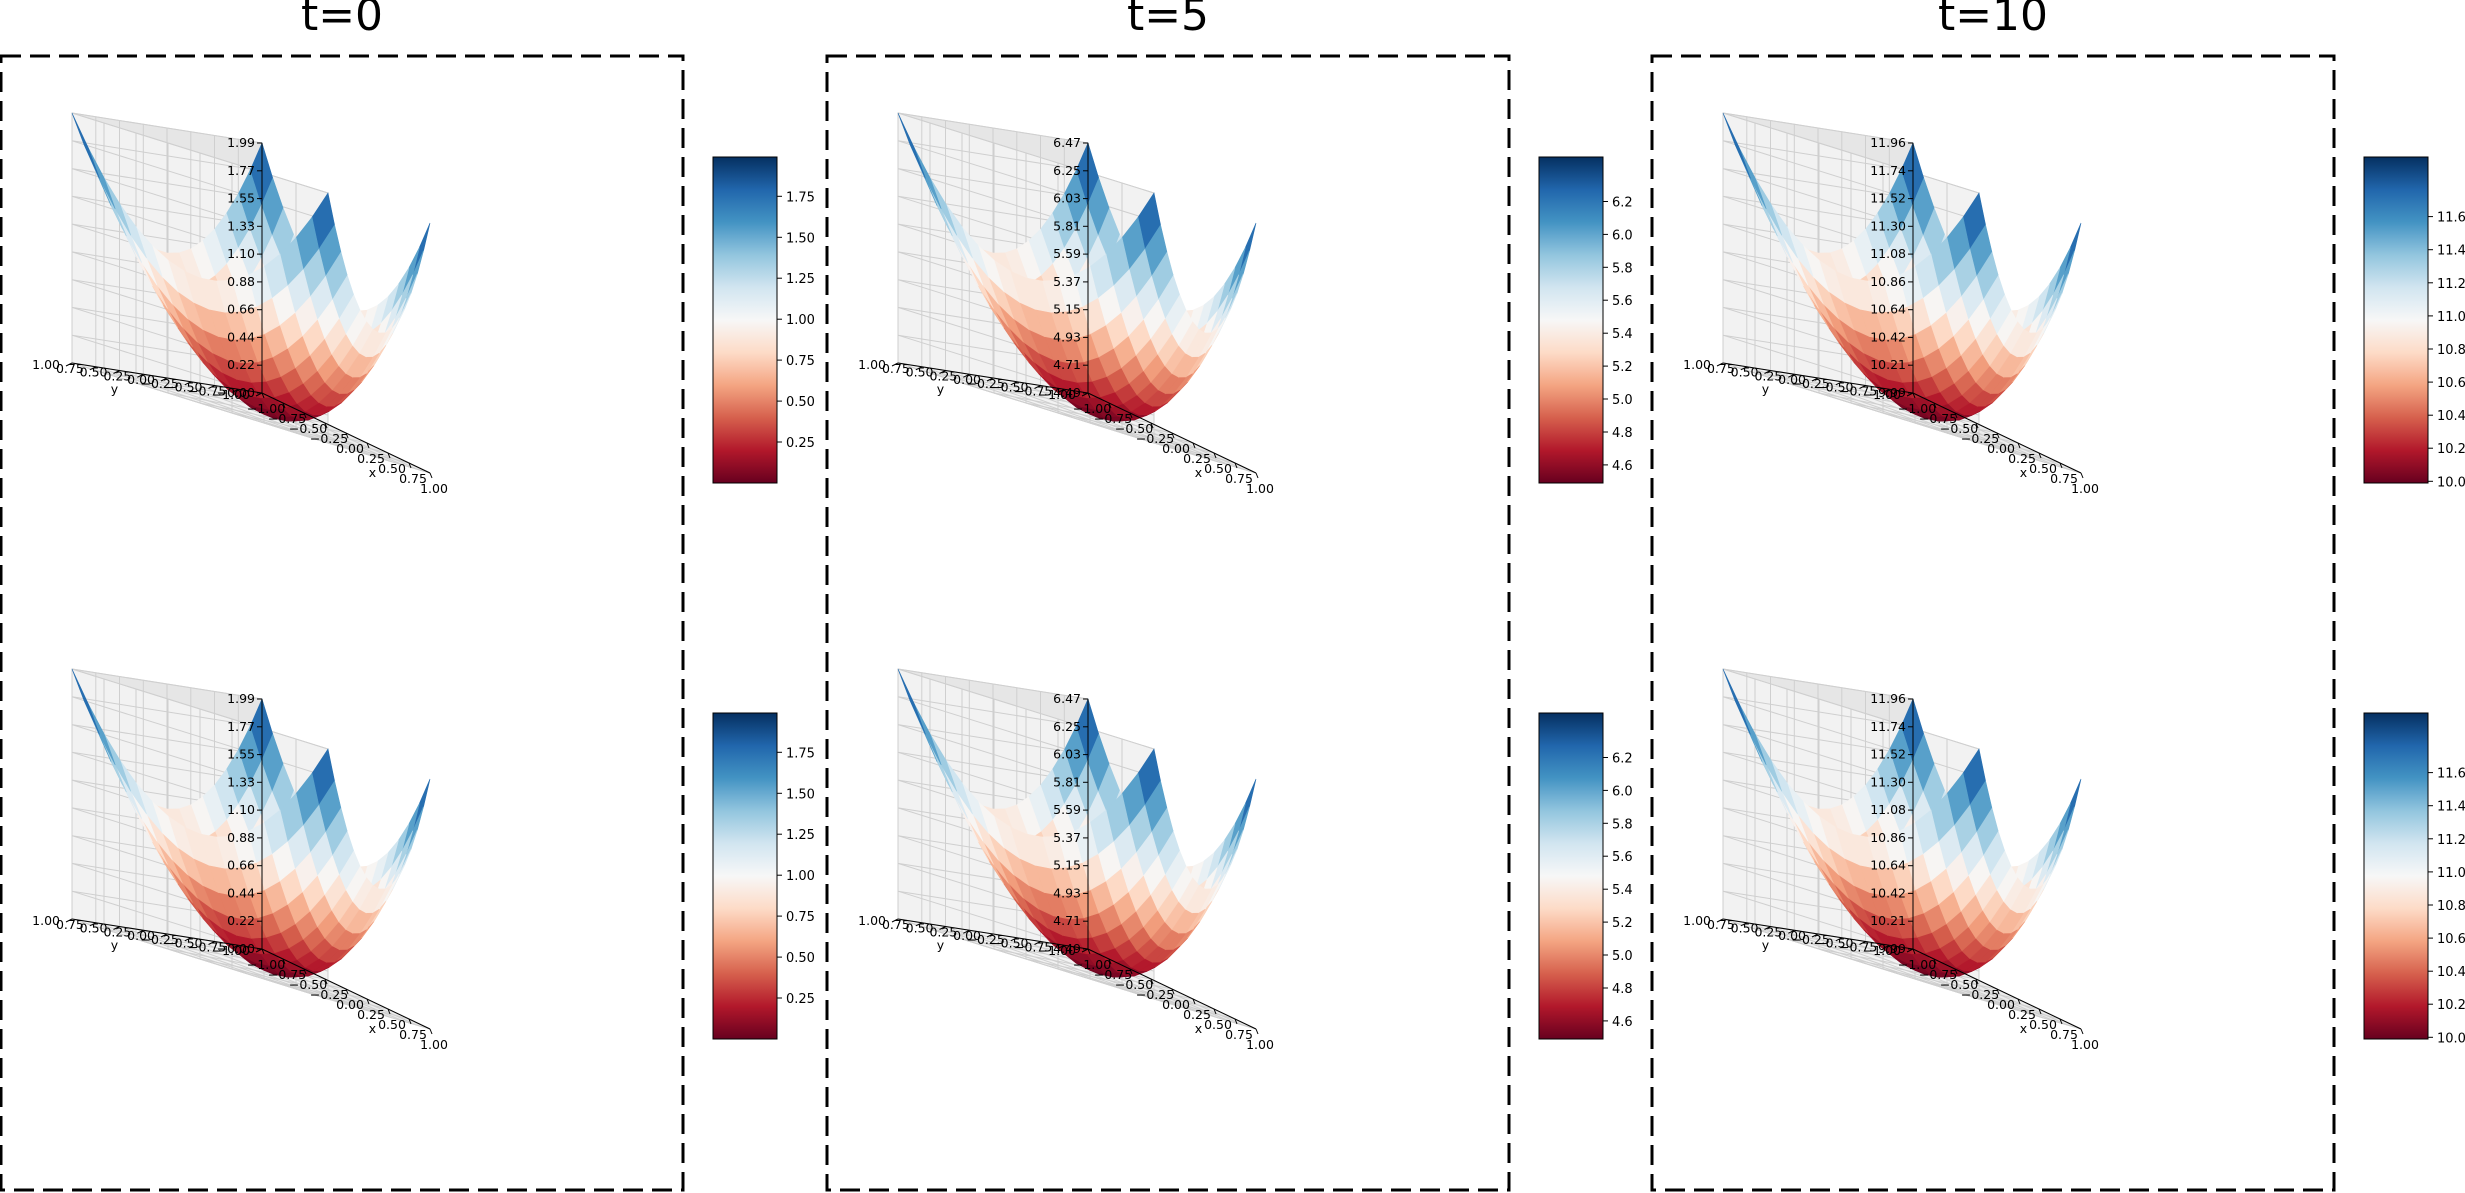 The image size is (2465, 1193). Describe the element at coordinates (1622, 791) in the screenshot. I see `colorbar-tick-label: 6.0` at that location.